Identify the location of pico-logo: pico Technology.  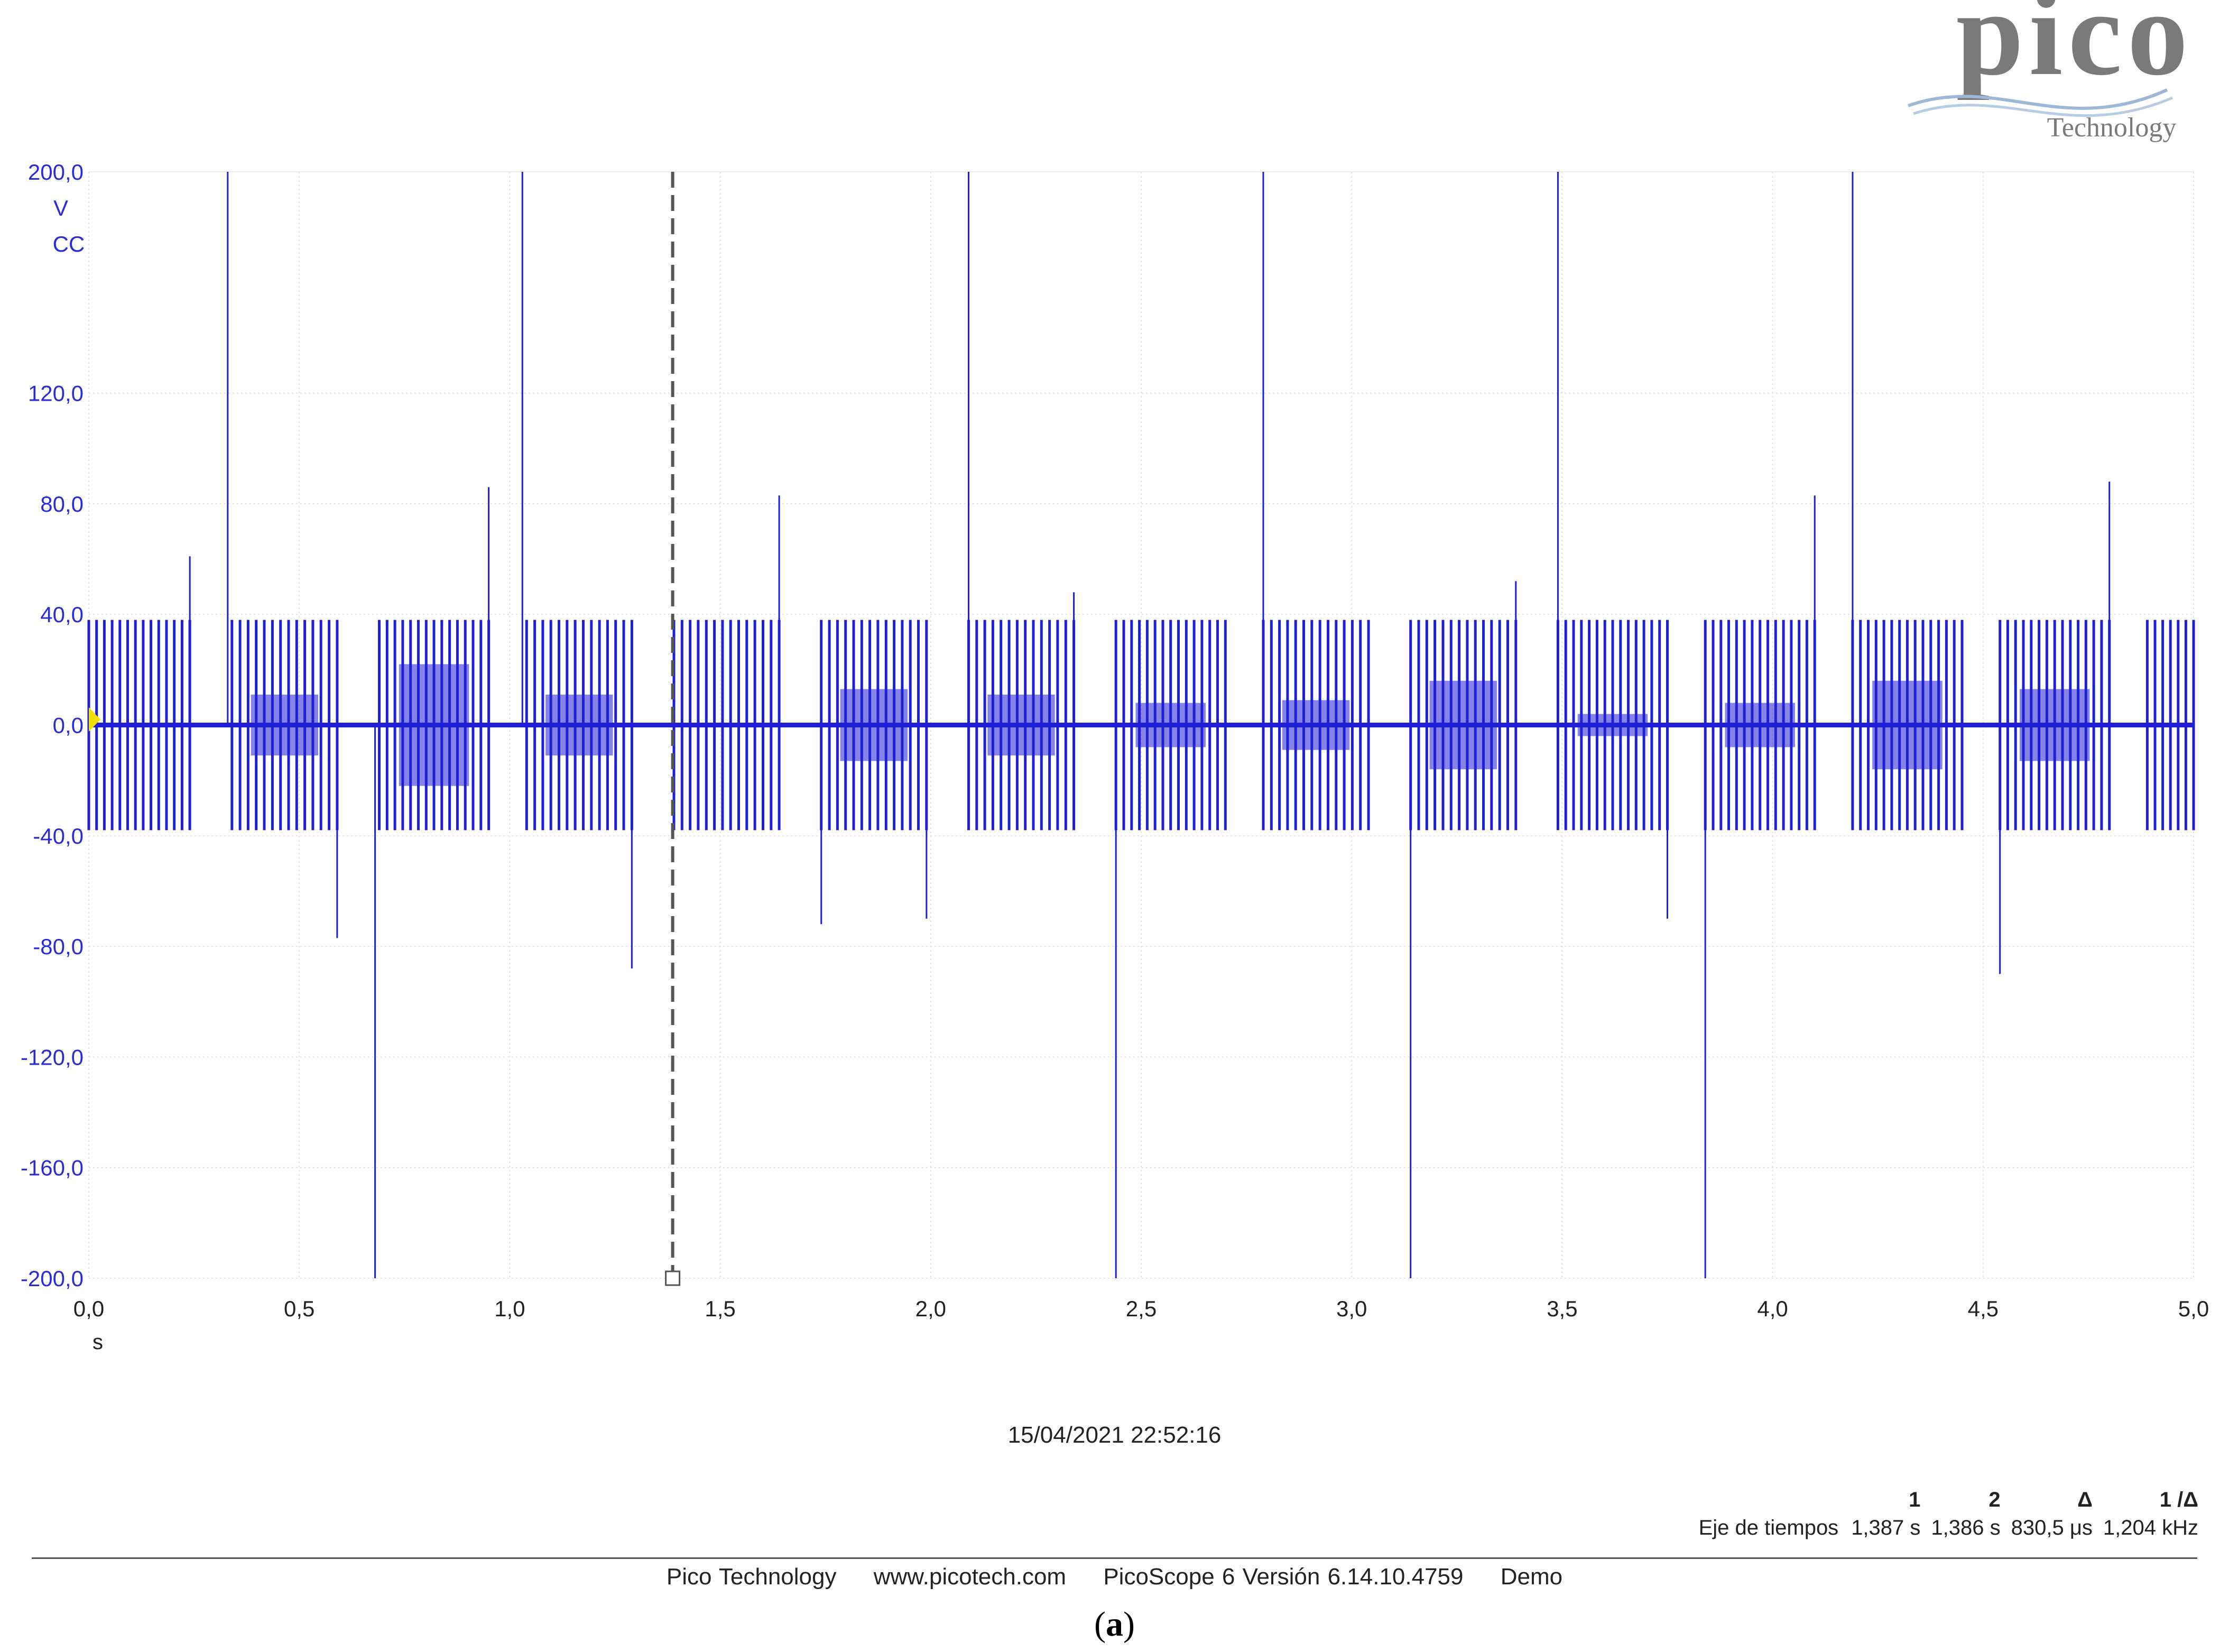
(2051, 71).